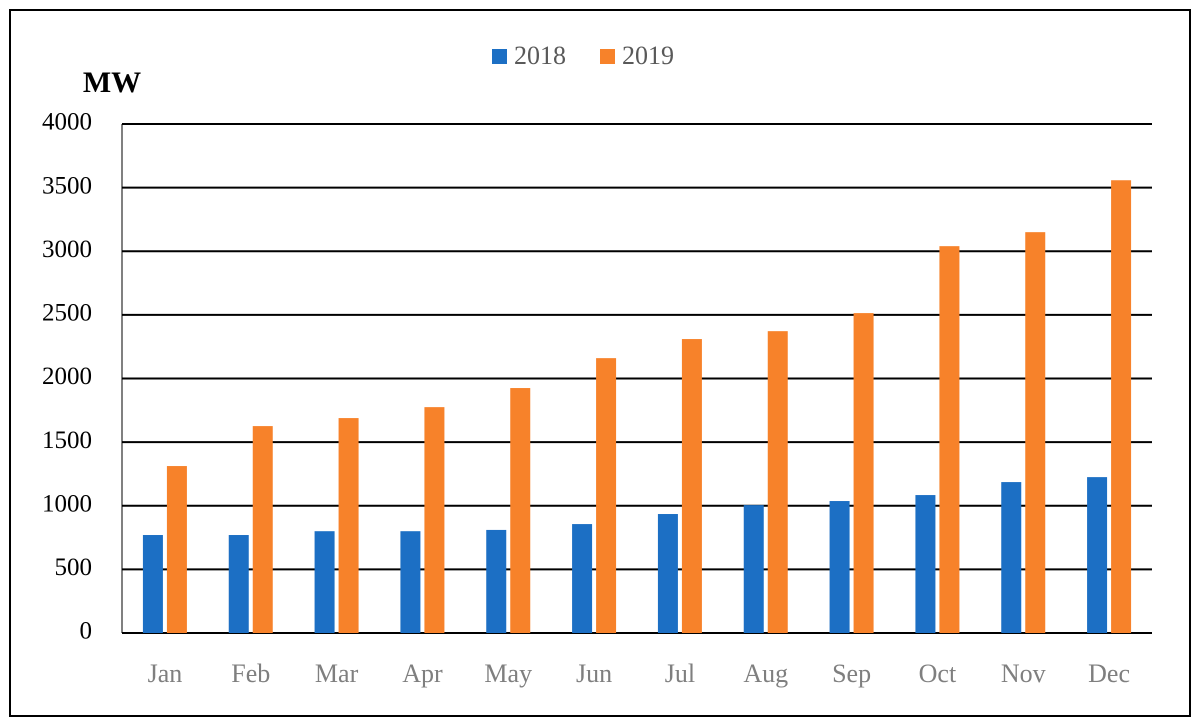 This screenshot has height=726, width=1200. Describe the element at coordinates (1023, 673) in the screenshot. I see `x-tick-label: Nov` at that location.